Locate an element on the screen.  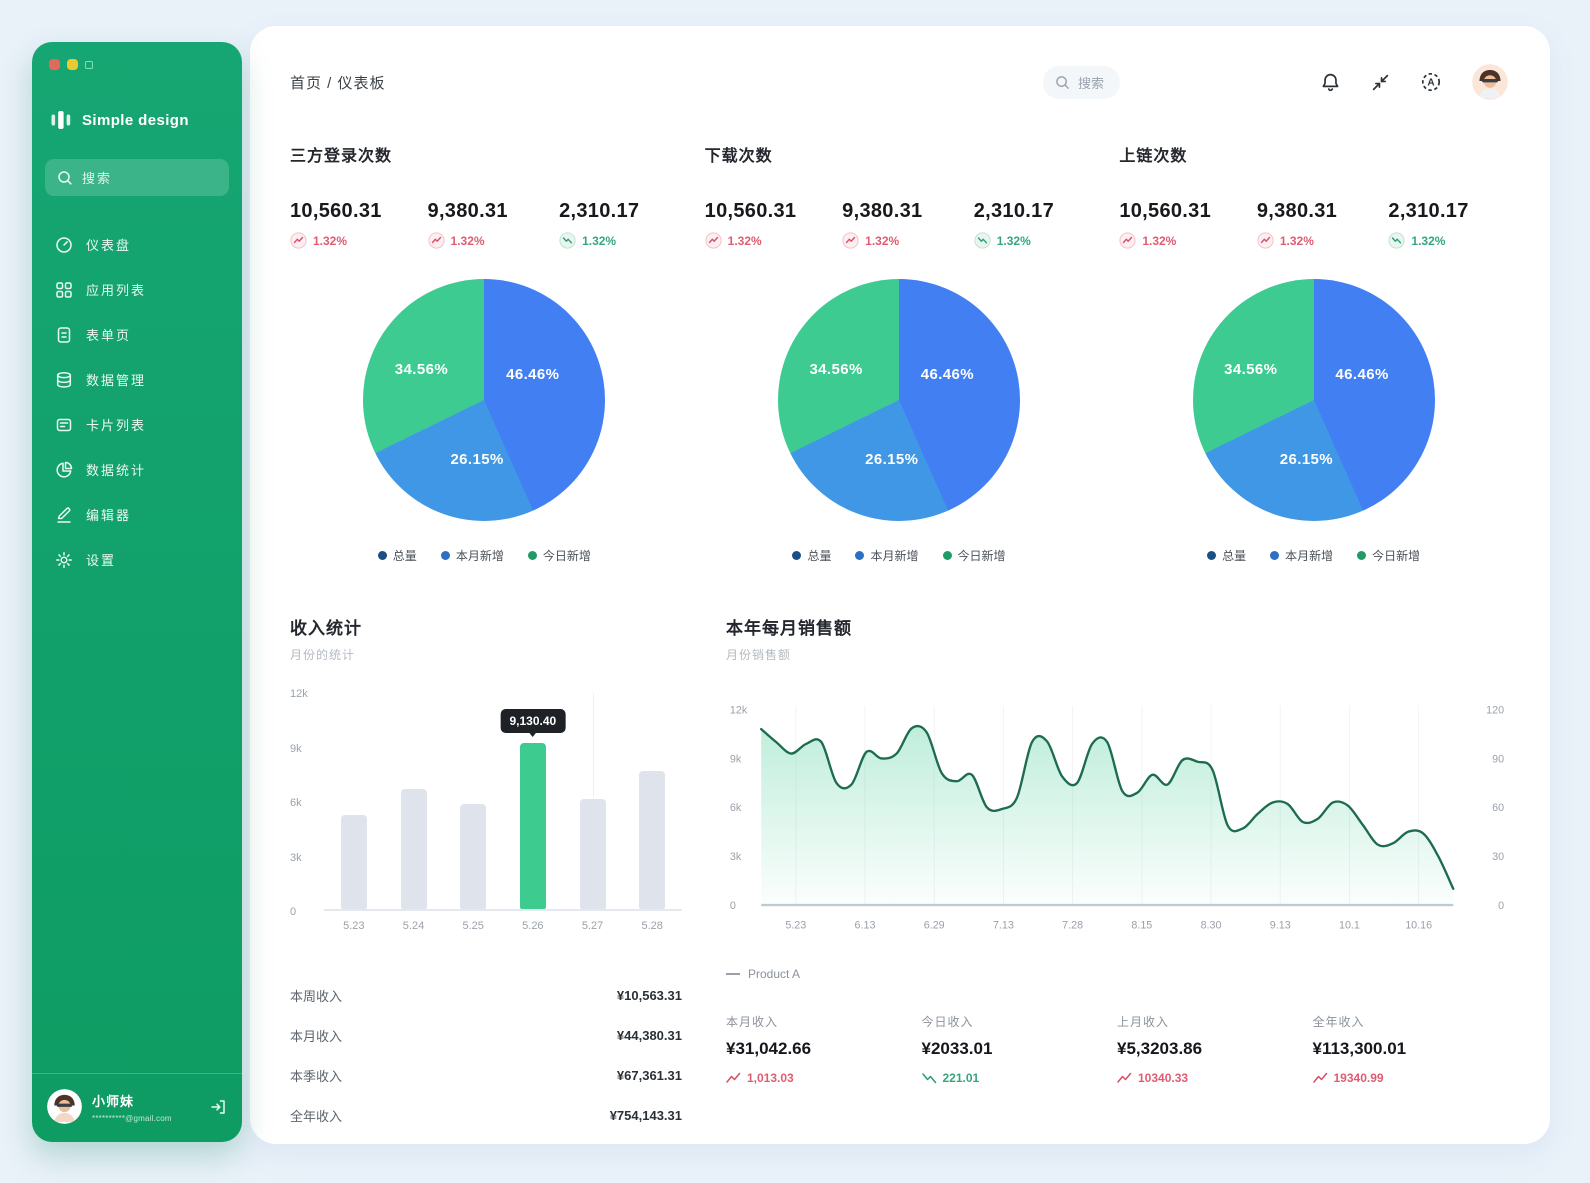
svg-text: 9.13 is located at coordinates (1280, 926).